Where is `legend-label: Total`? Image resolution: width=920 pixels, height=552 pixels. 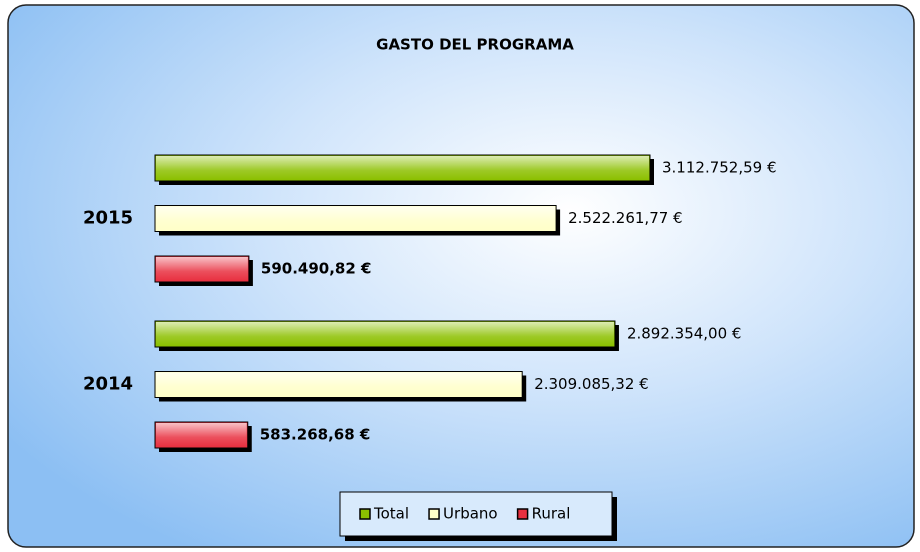
legend-label: Total is located at coordinates (391, 514).